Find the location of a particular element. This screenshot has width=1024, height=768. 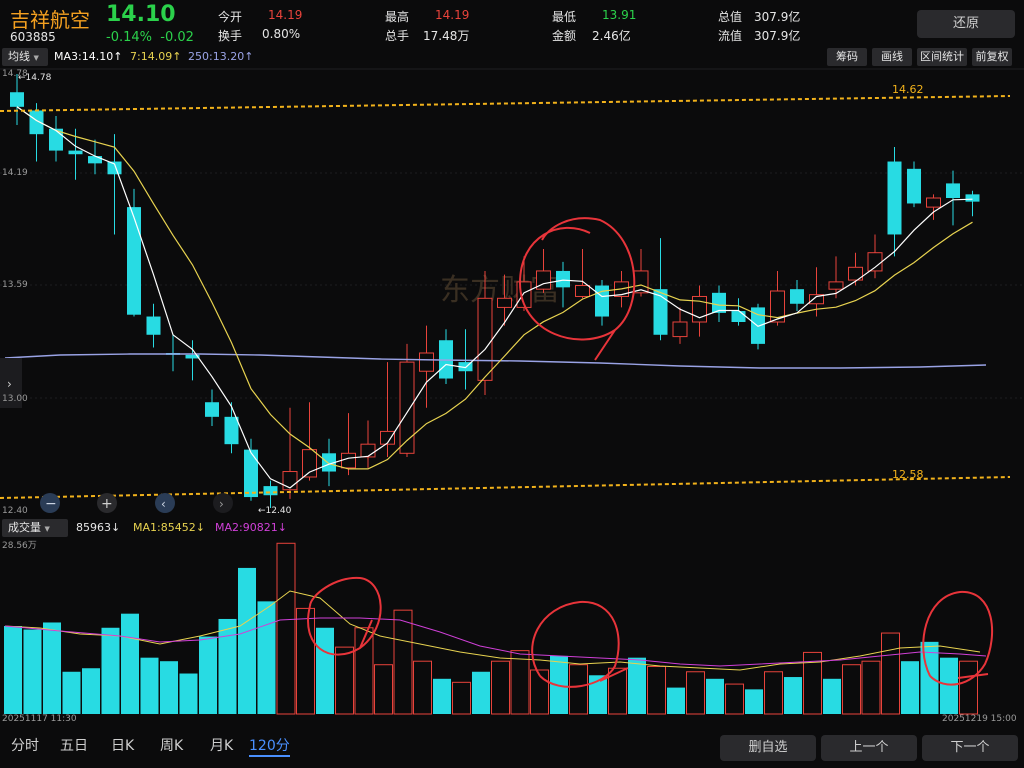

dropdown-icon: ▼ is located at coordinates (47, 529).